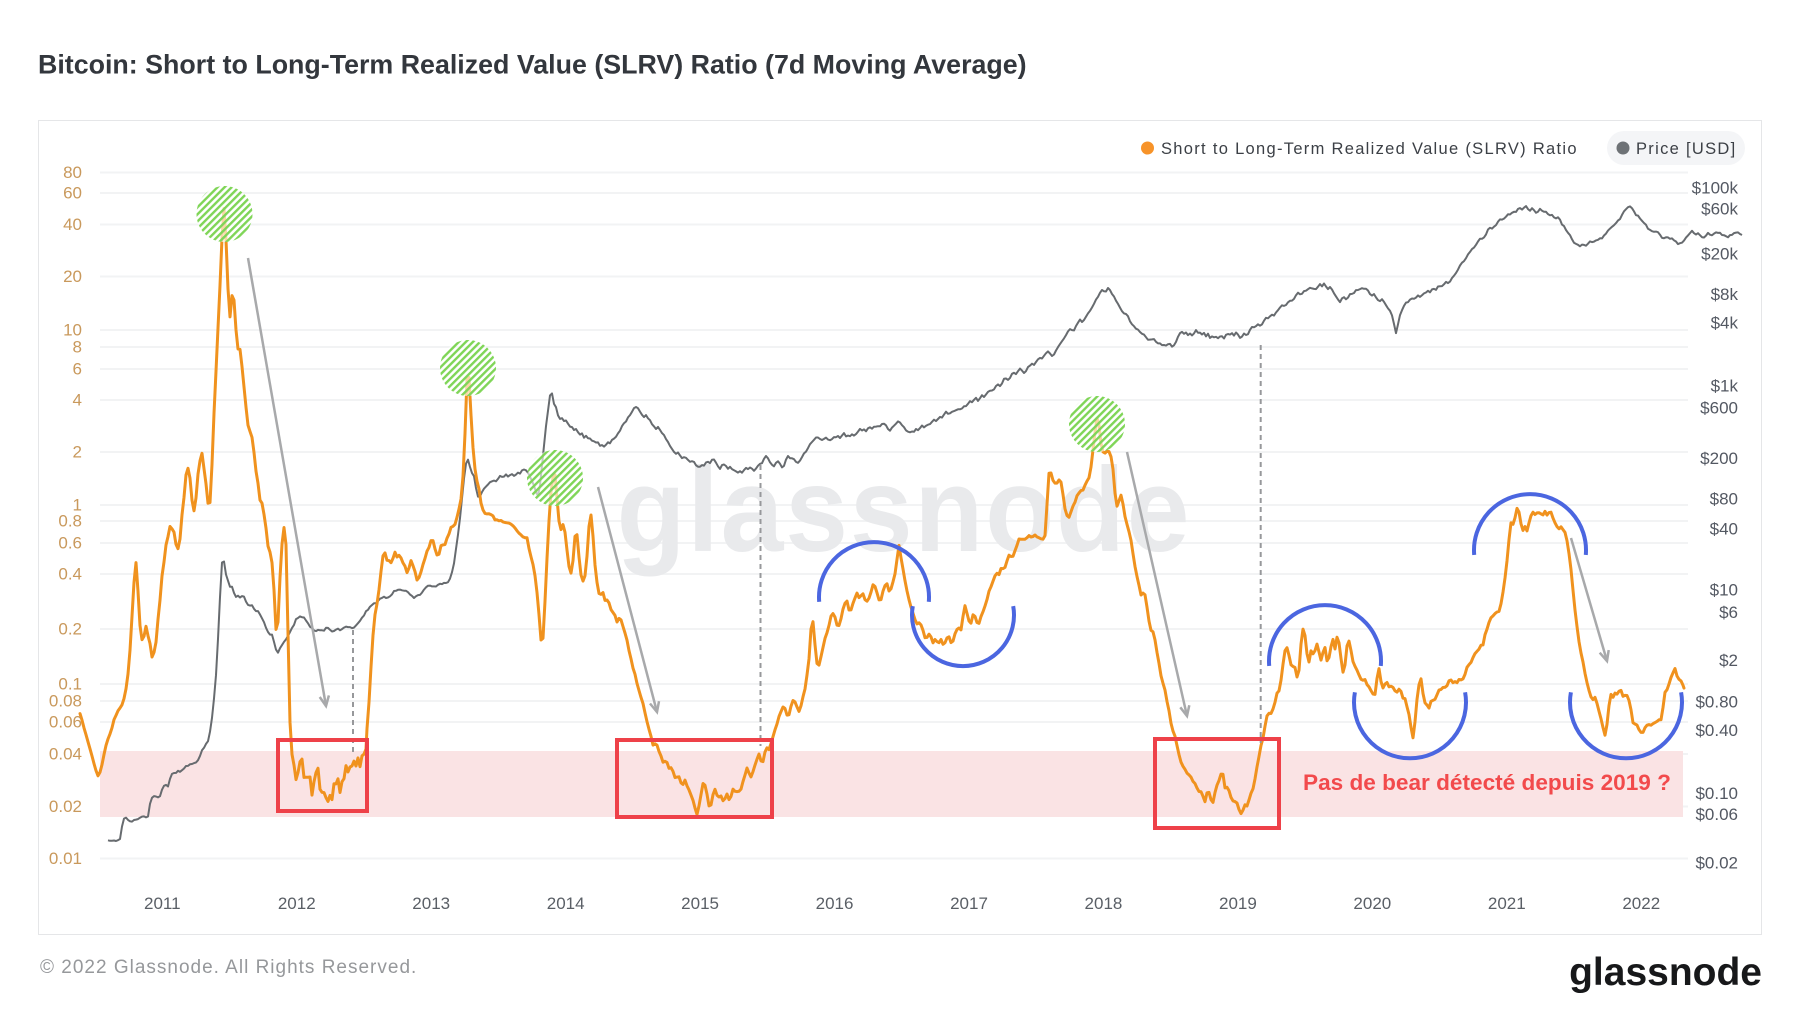 The image size is (1800, 1013). I want to click on svg-text: $0.40, so click(1716, 730).